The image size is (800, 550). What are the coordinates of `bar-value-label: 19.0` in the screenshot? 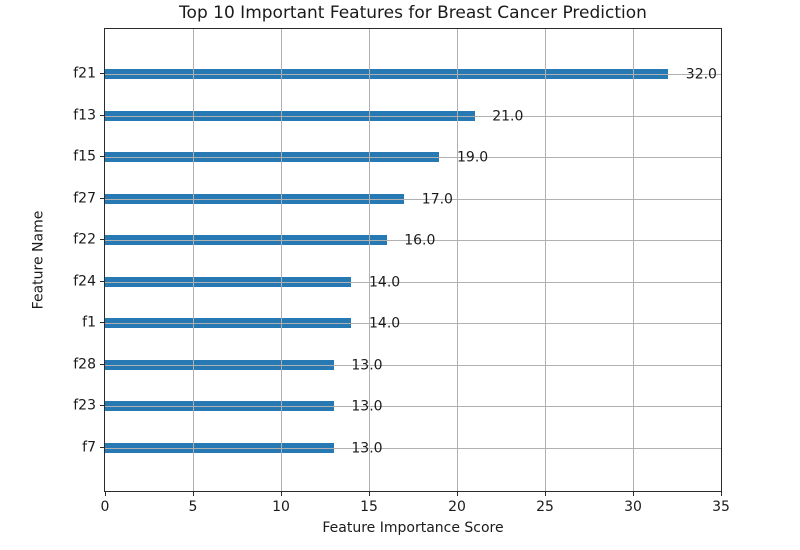 It's located at (473, 157).